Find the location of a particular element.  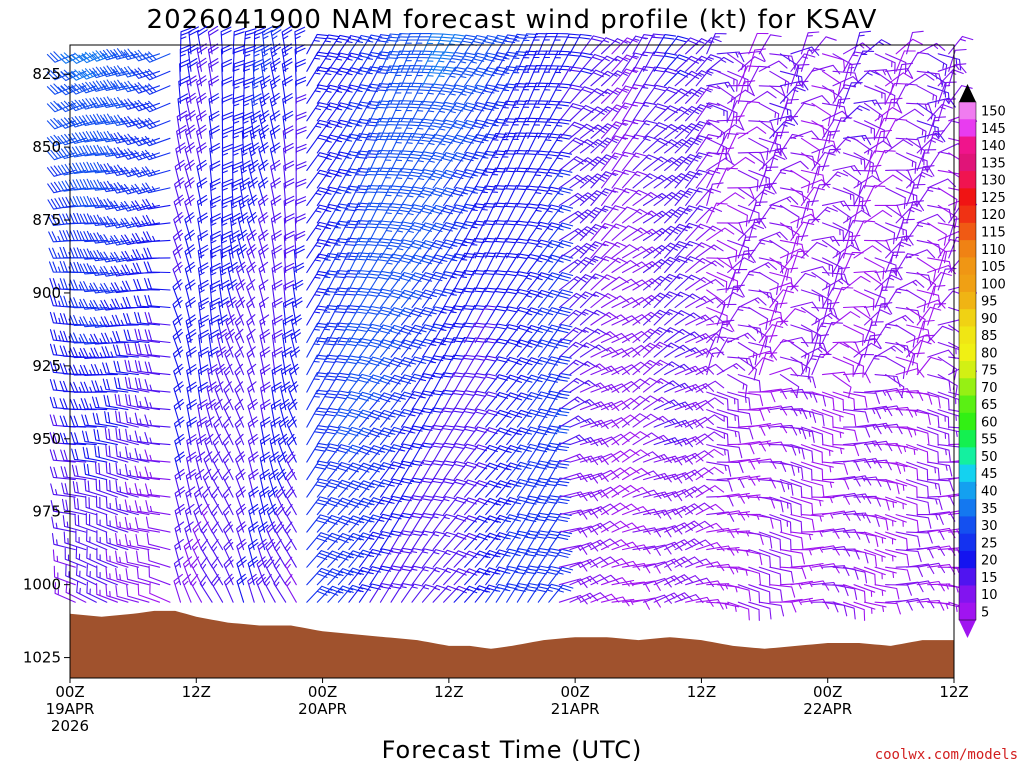

y-tick-label: 925 is located at coordinates (46, 366).